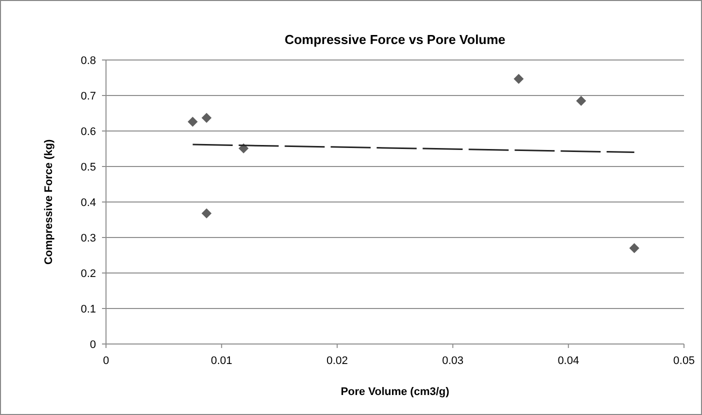  Describe the element at coordinates (337, 361) in the screenshot. I see `x-tick-label: 0.02` at that location.